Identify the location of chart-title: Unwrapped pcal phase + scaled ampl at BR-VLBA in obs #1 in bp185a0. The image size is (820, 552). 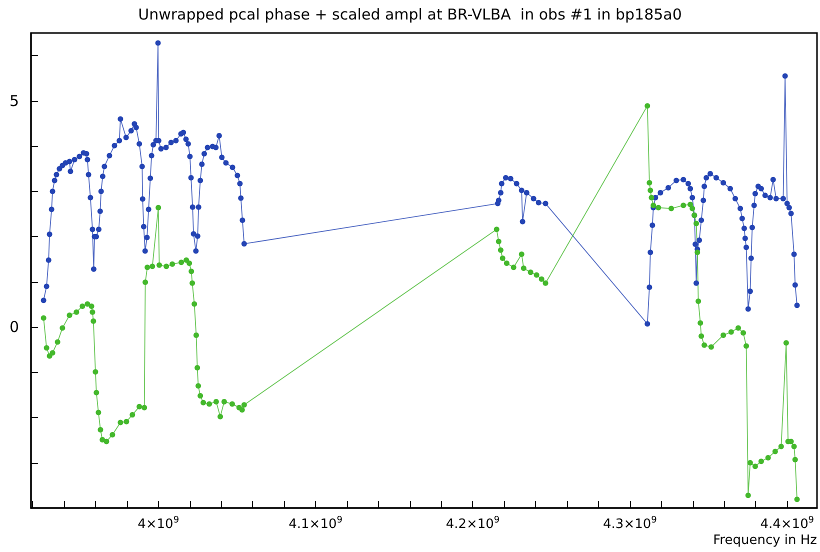
(410, 15).